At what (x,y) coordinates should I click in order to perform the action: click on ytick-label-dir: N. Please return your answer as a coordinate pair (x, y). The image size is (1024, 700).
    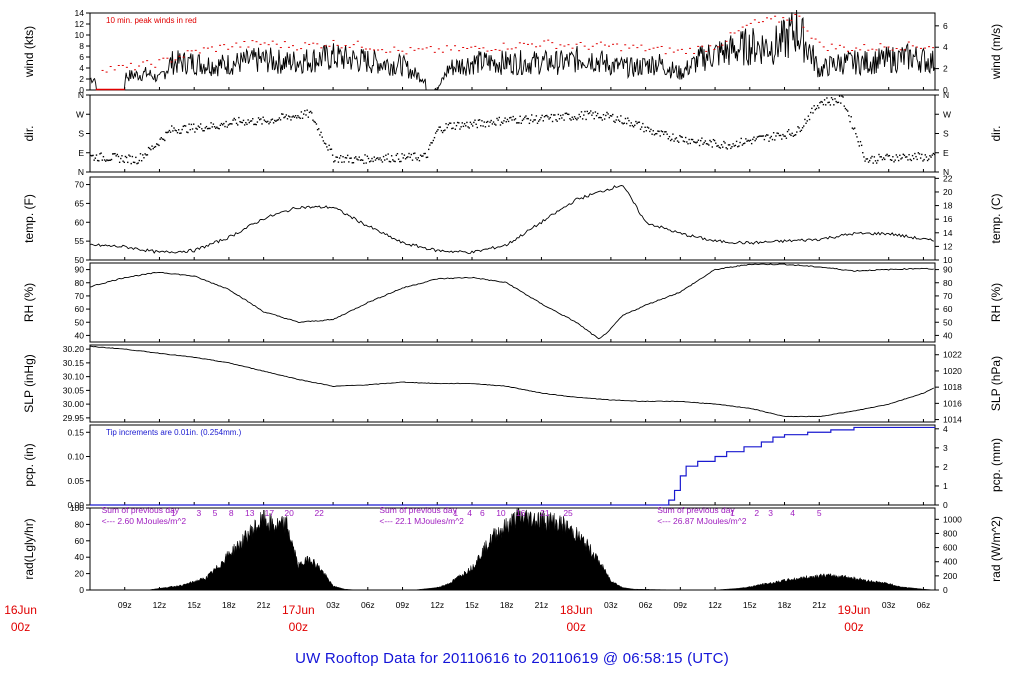
    Looking at the image, I should click on (81, 172).